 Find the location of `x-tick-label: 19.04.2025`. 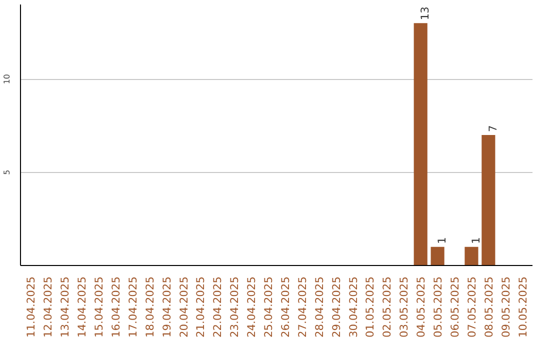

x-tick-label: 19.04.2025 is located at coordinates (167, 307).